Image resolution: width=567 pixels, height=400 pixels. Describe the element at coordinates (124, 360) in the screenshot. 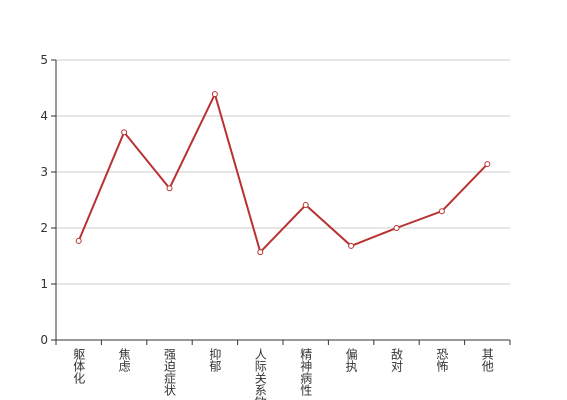

I see `x-tick-label: 焦虑` at that location.